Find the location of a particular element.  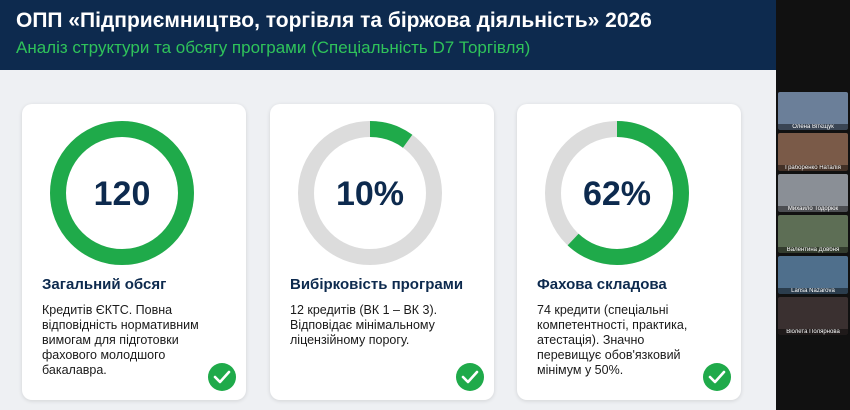

participant-name: Валентина Довбня is located at coordinates (813, 250).